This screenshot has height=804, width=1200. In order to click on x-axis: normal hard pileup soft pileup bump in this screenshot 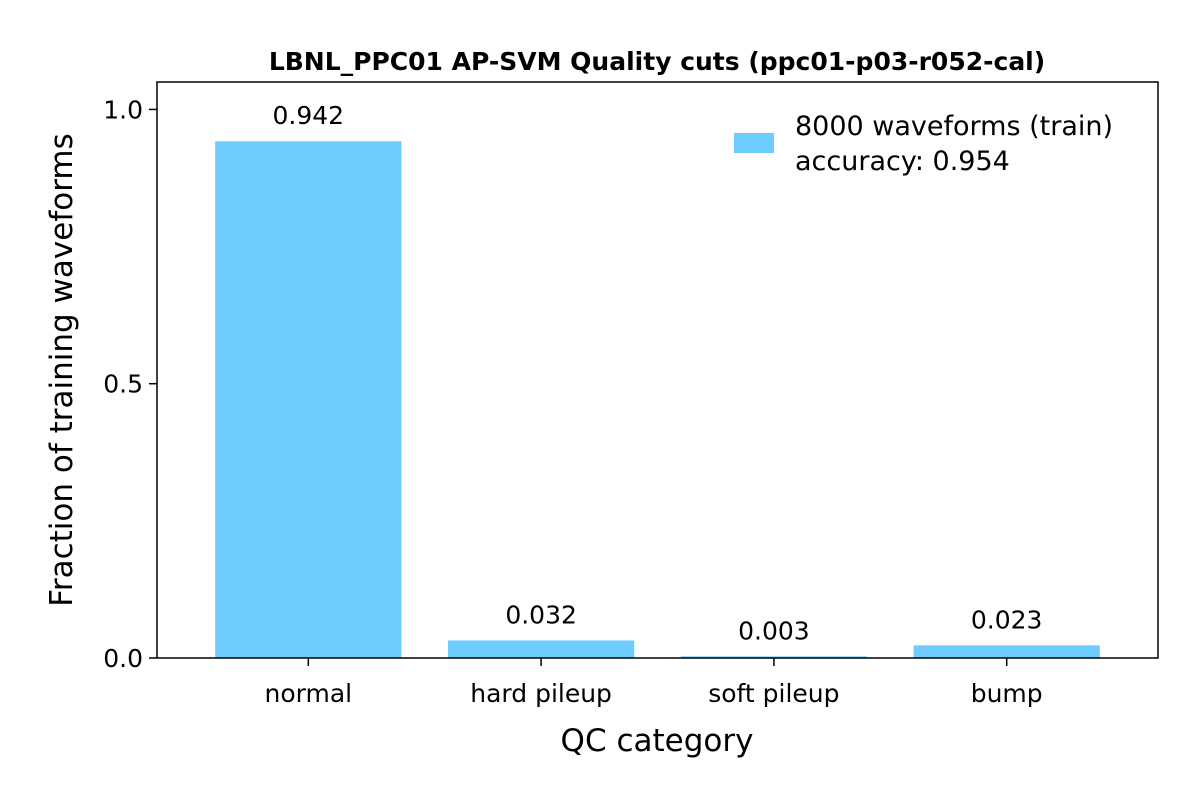, I will do `click(654, 683)`.